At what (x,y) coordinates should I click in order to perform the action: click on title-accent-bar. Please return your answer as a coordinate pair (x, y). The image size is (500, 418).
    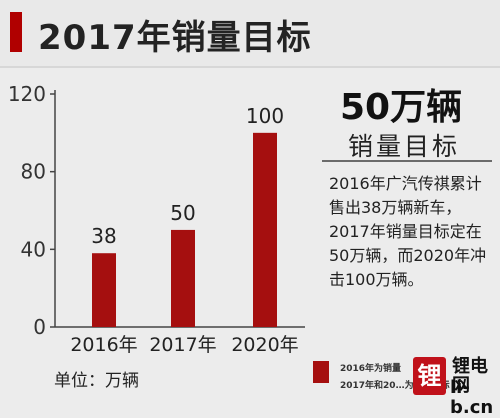
    Looking at the image, I should click on (16, 32).